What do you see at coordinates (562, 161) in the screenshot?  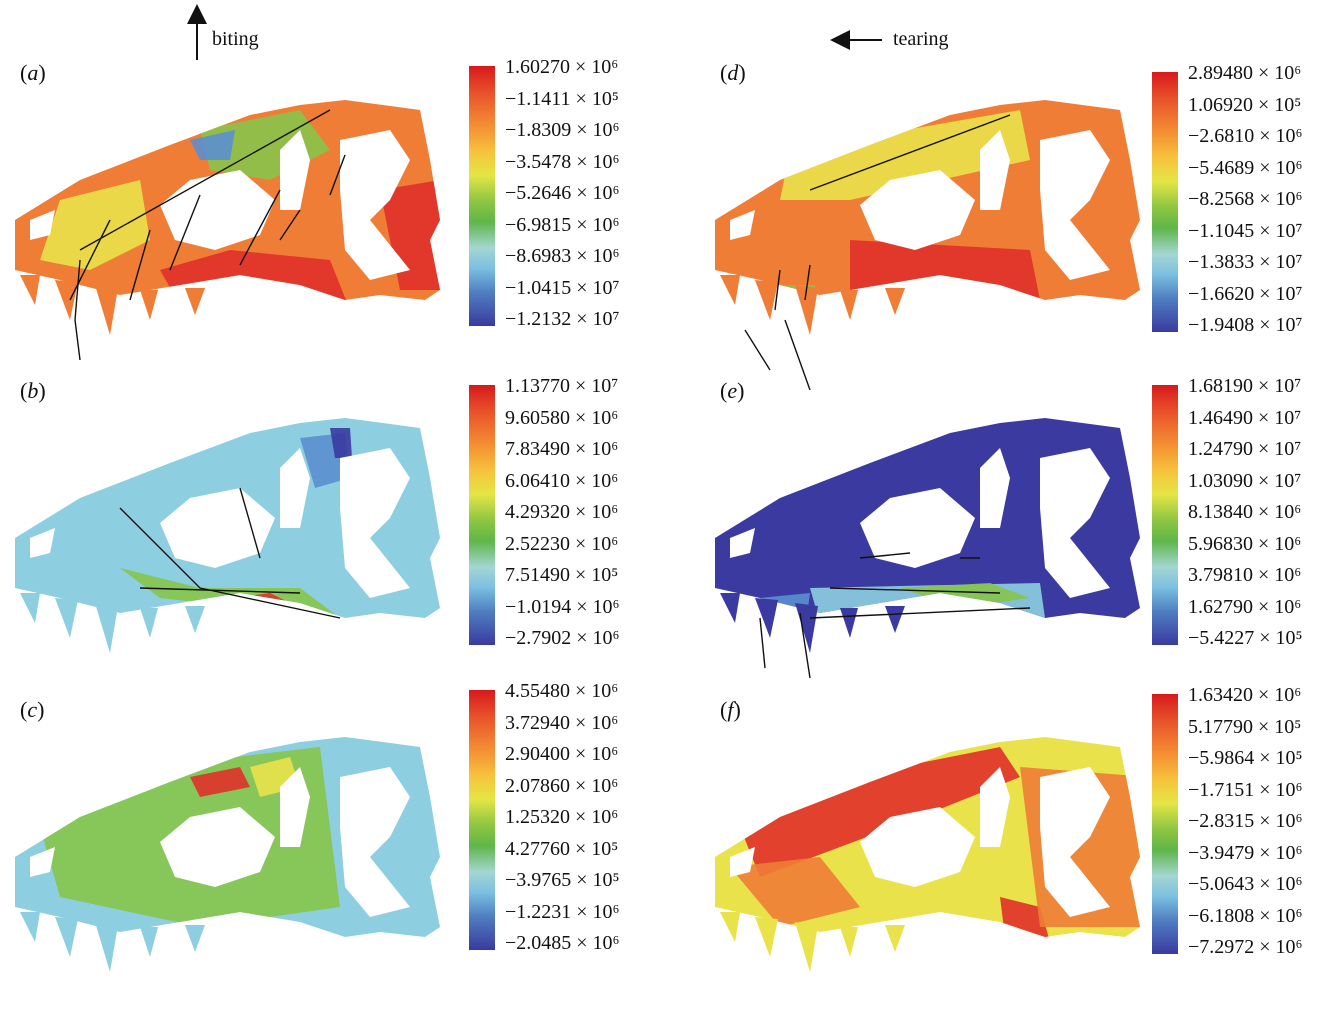 I see `colorbar-tick-label: −3.5478 × 10⁶` at bounding box center [562, 161].